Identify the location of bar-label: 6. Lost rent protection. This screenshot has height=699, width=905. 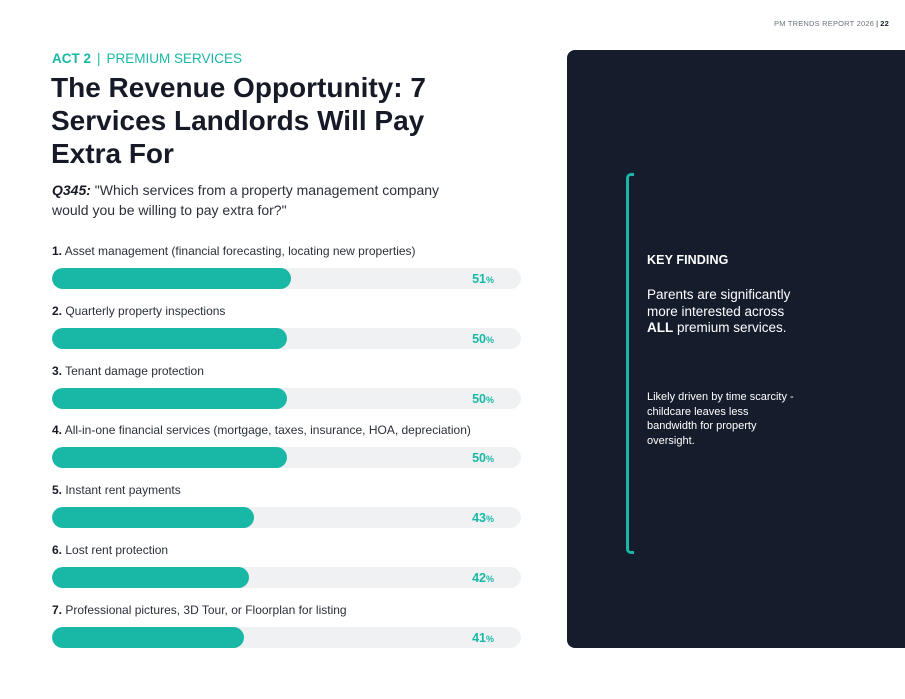
(110, 550).